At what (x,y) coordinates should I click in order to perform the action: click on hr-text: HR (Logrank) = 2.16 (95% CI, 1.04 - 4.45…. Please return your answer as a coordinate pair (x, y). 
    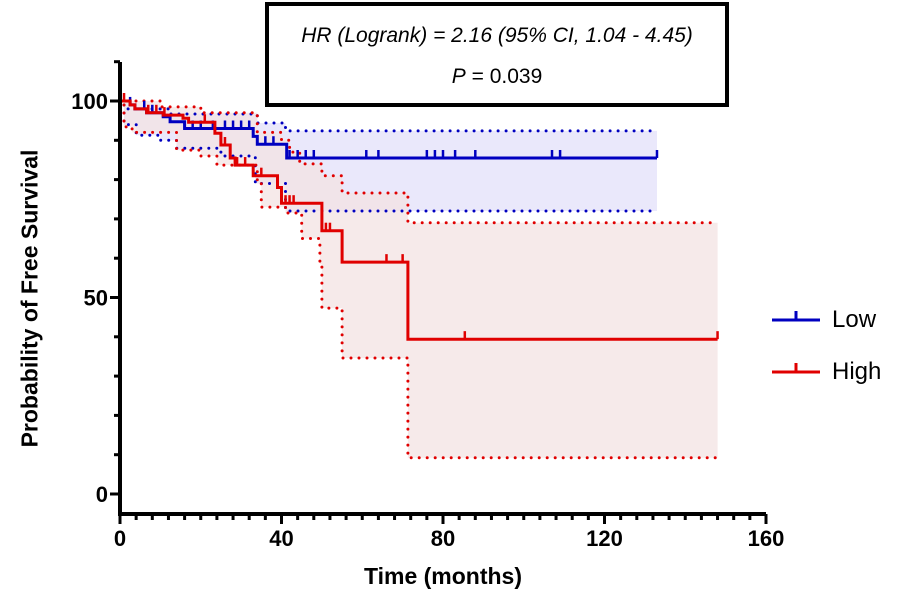
    Looking at the image, I should click on (497, 35).